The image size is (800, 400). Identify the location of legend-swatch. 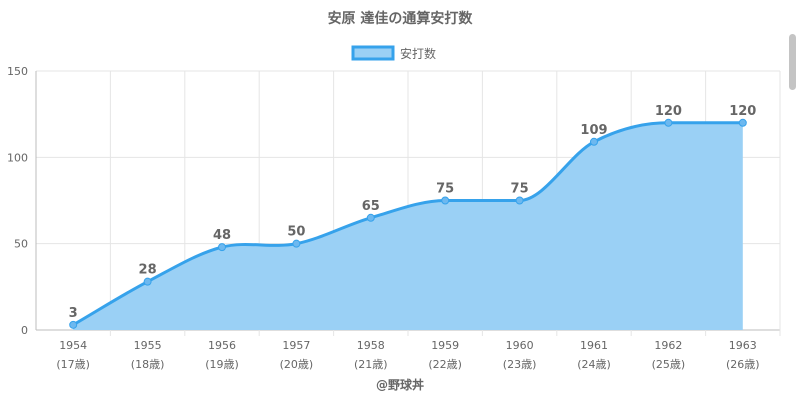
(373, 53).